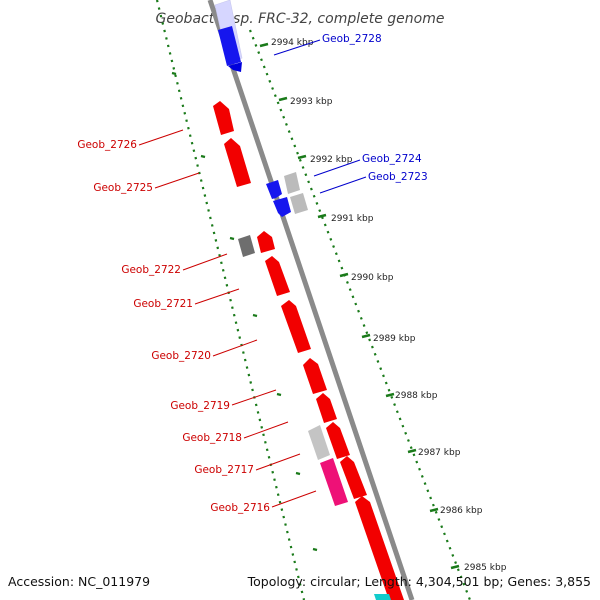  Describe the element at coordinates (485, 568) in the screenshot. I see `kbp-label: 2985 kbp` at that location.